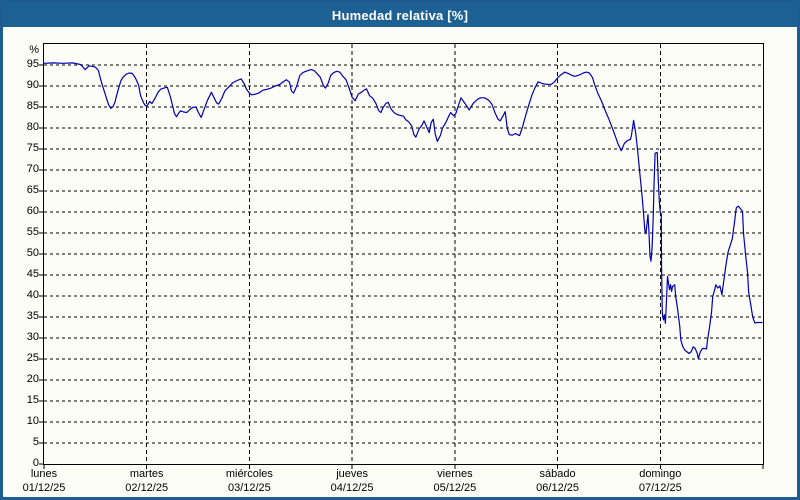 The width and height of the screenshot is (800, 500). Describe the element at coordinates (44, 488) in the screenshot. I see `x-date-label: 01/12/25` at that location.